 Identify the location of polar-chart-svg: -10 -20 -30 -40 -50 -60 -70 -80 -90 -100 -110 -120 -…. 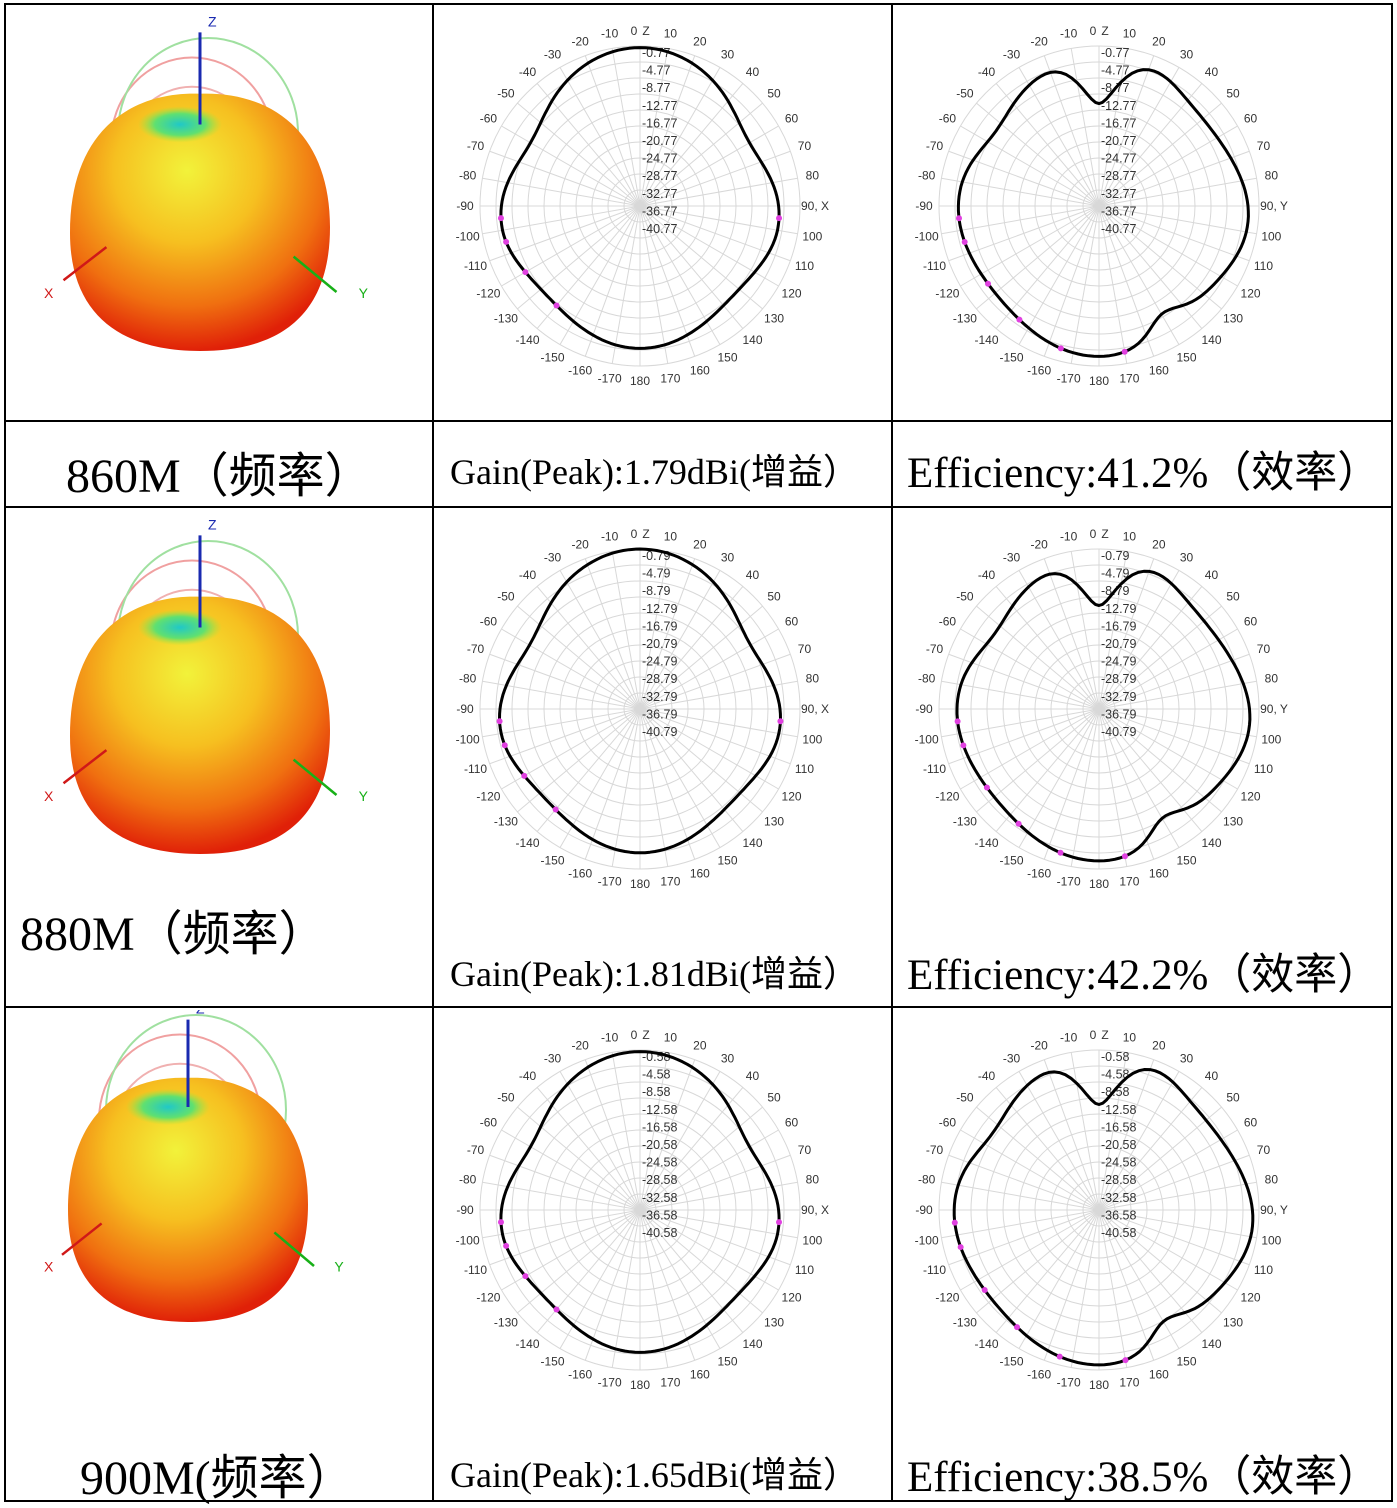
(642, 206).